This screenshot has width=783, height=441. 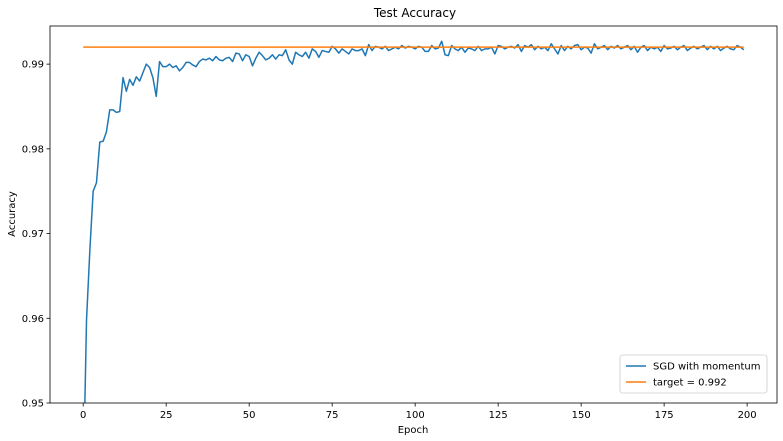 I want to click on y-tick-label: 0.96, so click(x=33, y=319).